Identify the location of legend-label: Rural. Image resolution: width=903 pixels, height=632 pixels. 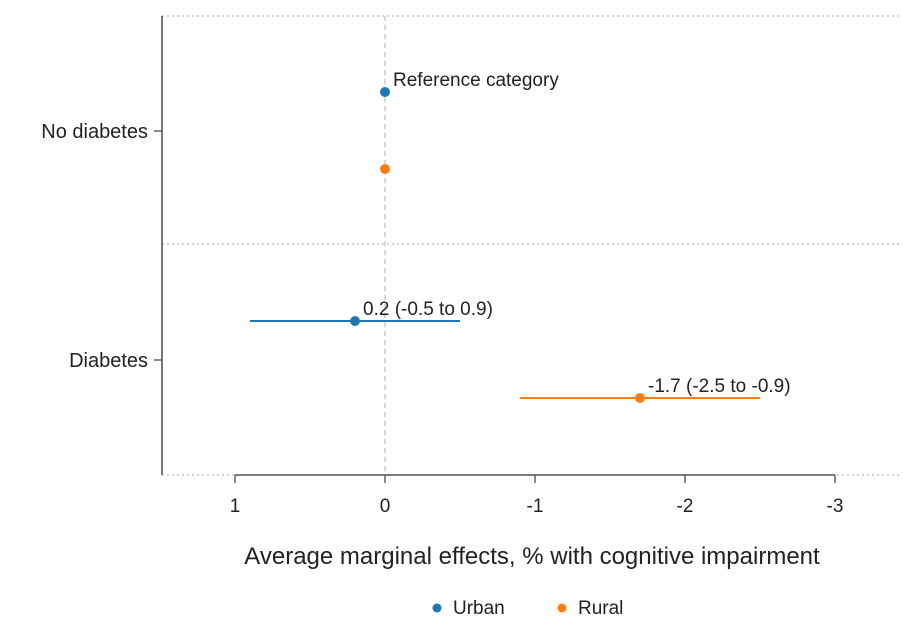
(600, 608).